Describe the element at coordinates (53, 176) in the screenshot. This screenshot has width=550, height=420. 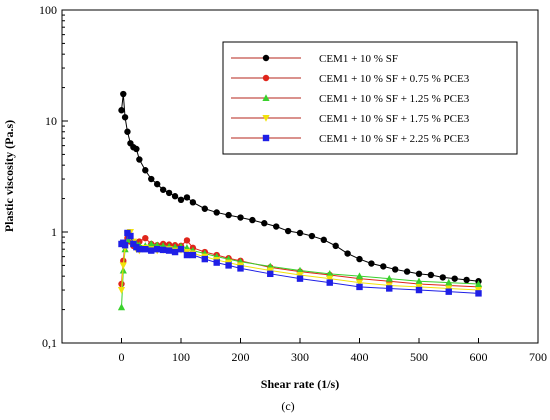
I see `y-axis: 0,1 1 10 100` at that location.